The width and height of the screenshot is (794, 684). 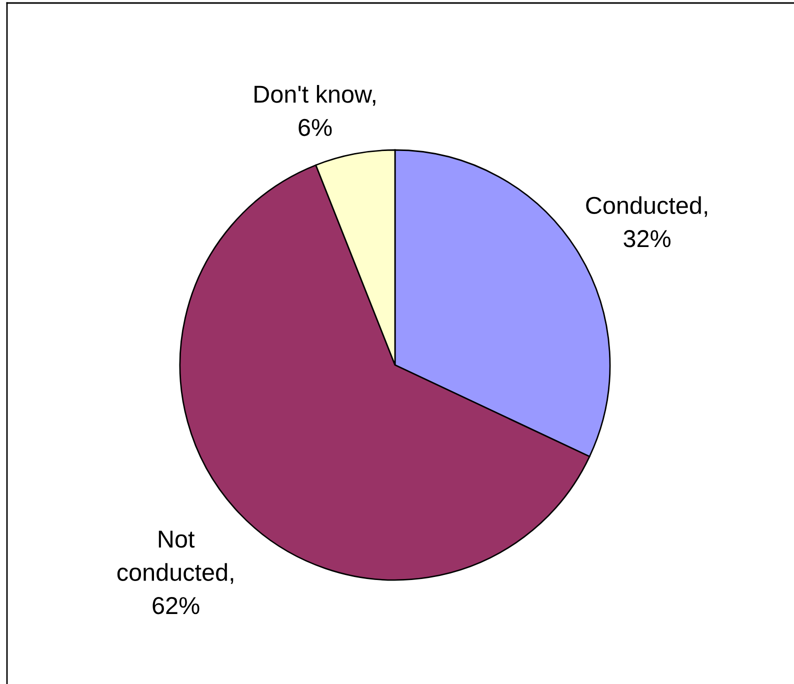 What do you see at coordinates (315, 110) in the screenshot?
I see `data-label: Don't know, 6%` at bounding box center [315, 110].